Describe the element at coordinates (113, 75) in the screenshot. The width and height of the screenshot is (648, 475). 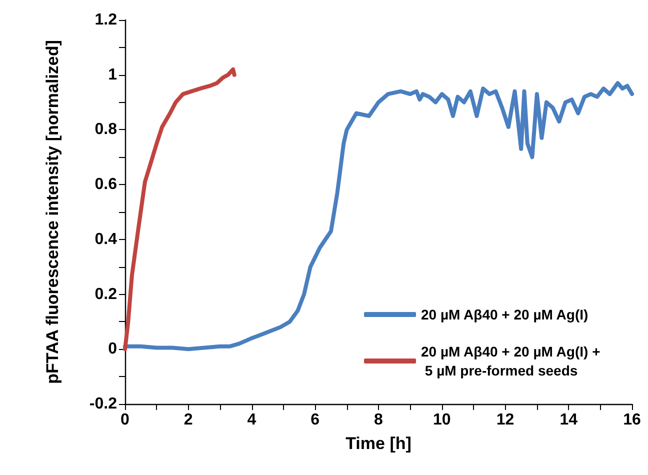
I see `y-tick-label: 1` at that location.